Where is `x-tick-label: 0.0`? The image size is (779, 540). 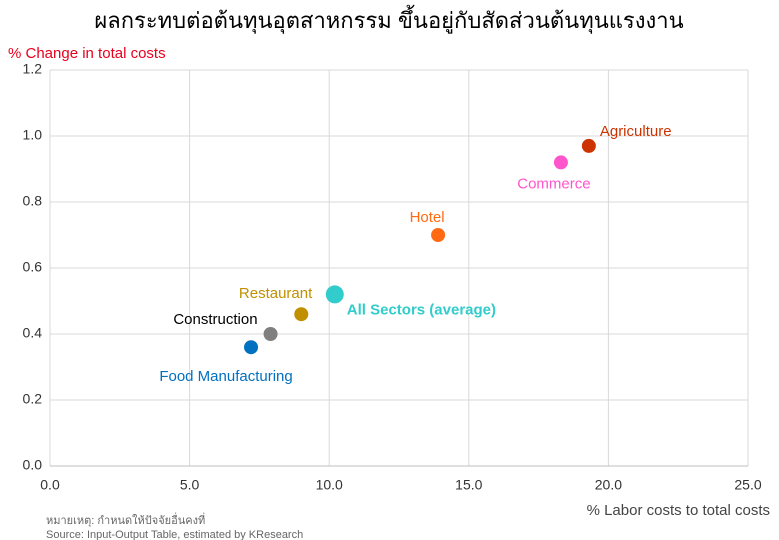
x-tick-label: 0.0 is located at coordinates (50, 485).